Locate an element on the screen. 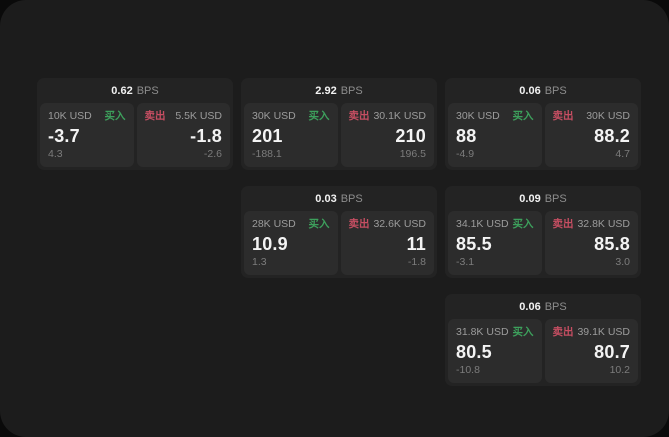 The height and width of the screenshot is (437, 669). buy-price: 88 is located at coordinates (466, 135).